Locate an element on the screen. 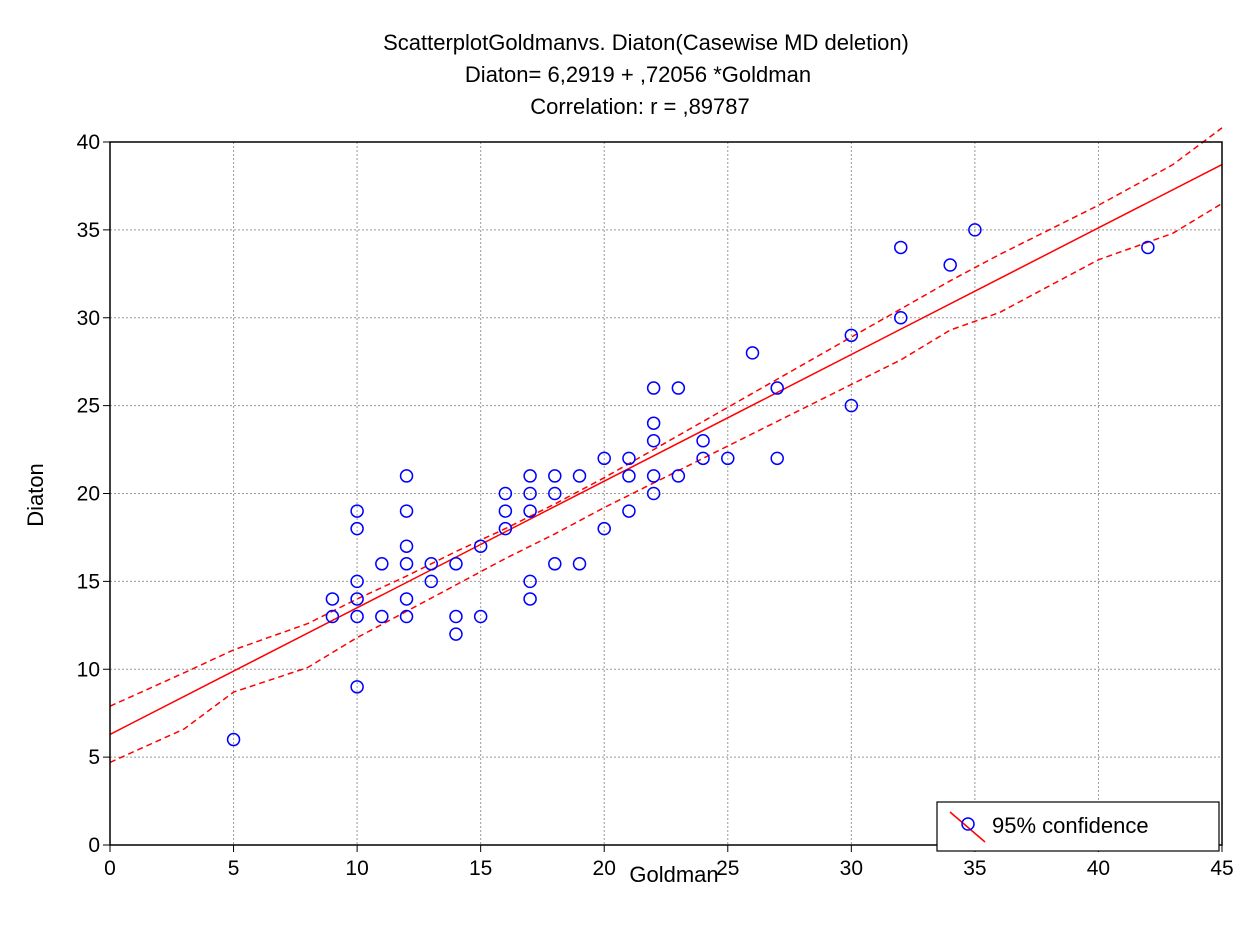 This screenshot has height=936, width=1258. y-axis-ticks: 0 5 10 15 20 25 30 35 40 is located at coordinates (93, 494).